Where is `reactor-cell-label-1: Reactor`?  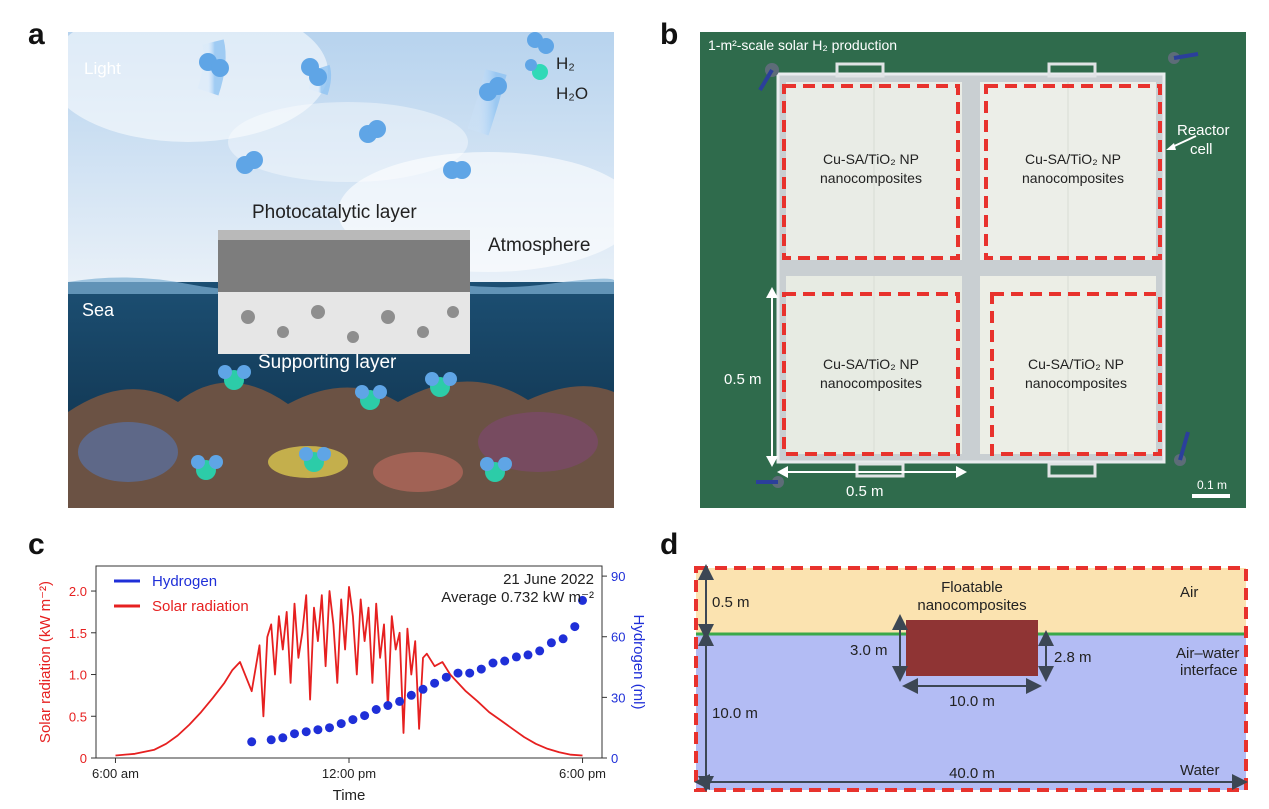
reactor-cell-label-1: Reactor is located at coordinates (1203, 130).